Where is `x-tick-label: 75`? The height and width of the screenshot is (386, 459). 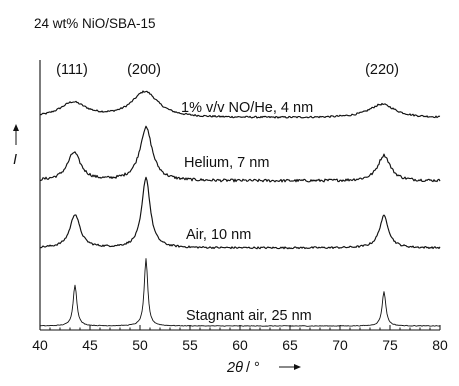 x-tick-label: 75 is located at coordinates (390, 345).